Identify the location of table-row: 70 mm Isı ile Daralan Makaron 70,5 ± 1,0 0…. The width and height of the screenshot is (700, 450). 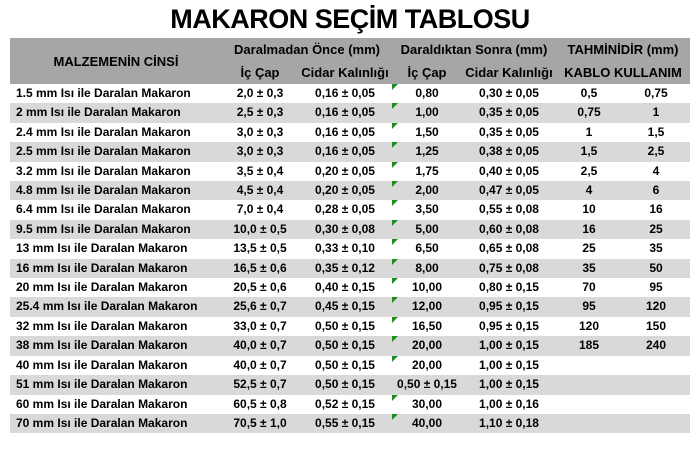
(350, 423).